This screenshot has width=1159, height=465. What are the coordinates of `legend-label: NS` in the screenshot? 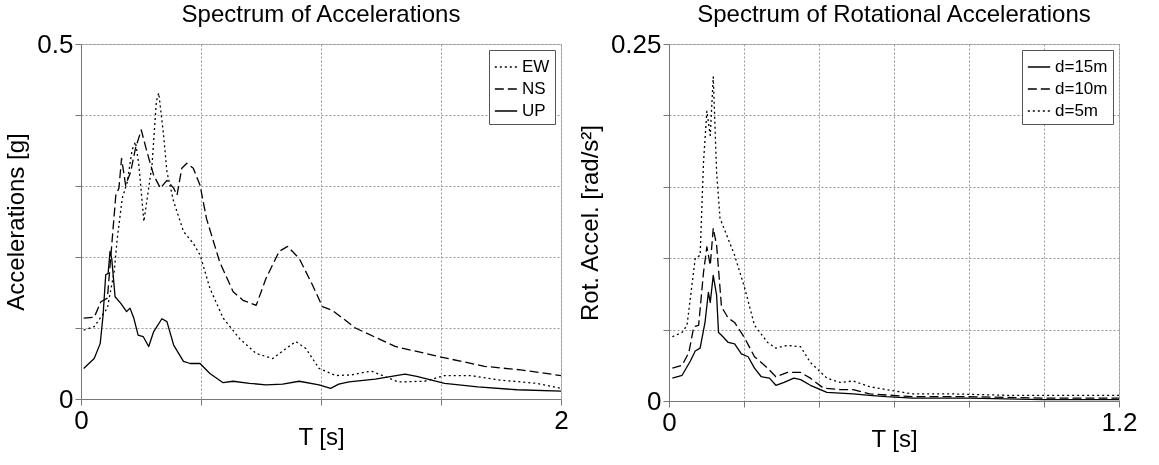 It's located at (534, 88).